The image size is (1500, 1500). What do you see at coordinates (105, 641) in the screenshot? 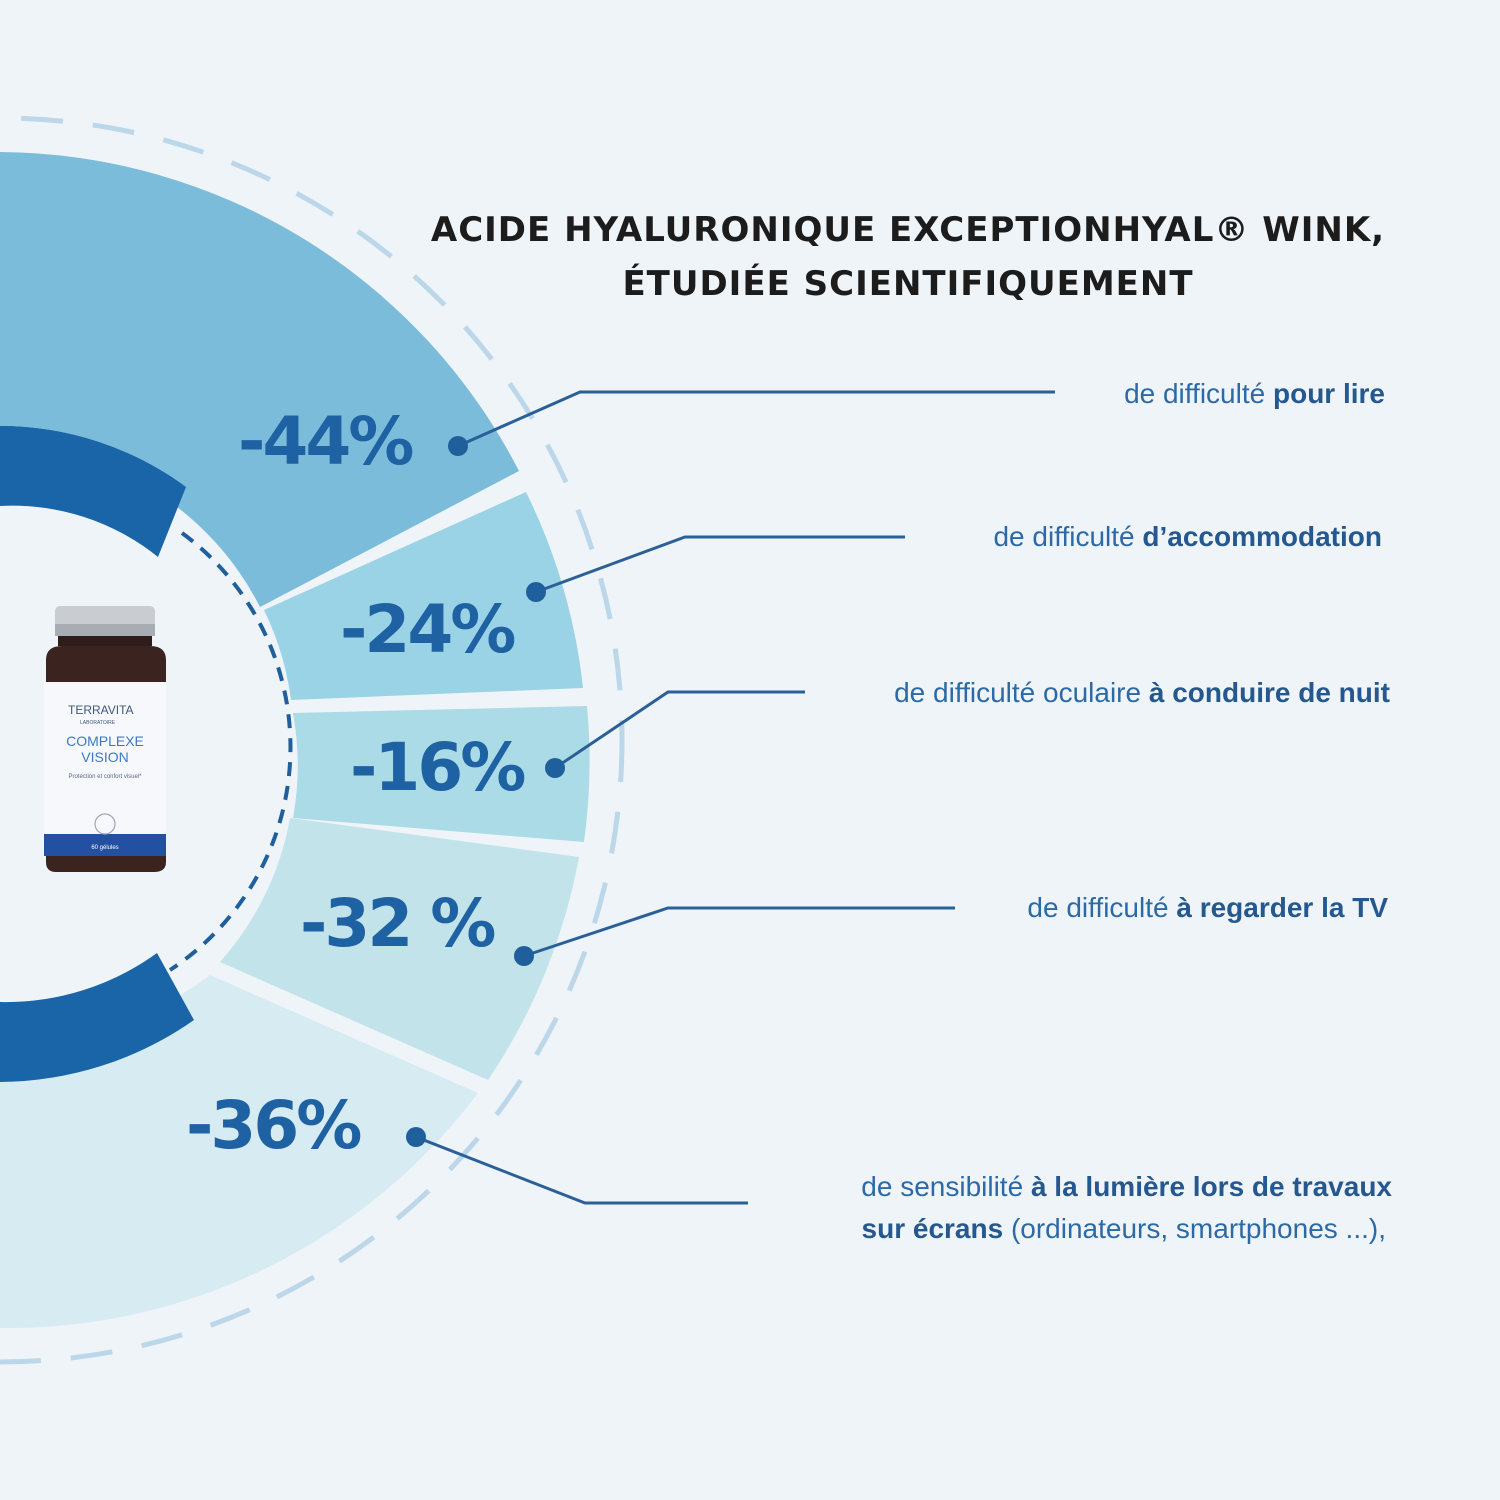
I see `bottle-neck` at bounding box center [105, 641].